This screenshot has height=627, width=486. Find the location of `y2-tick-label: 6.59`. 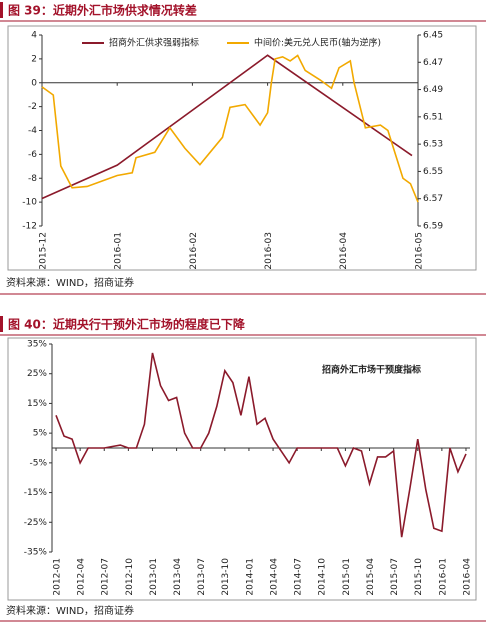

y2-tick-label: 6.59 is located at coordinates (433, 227).